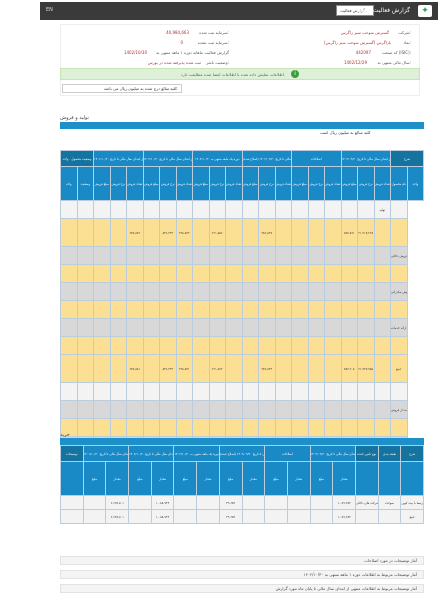  Describe the element at coordinates (389, 453) in the screenshot. I see `col-category: طبقه بندی` at that location.